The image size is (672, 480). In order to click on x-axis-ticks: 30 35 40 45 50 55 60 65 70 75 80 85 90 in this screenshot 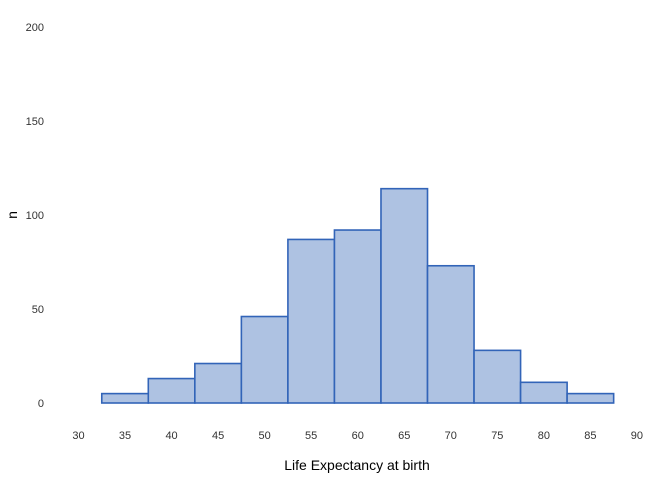, I will do `click(357, 436)`.